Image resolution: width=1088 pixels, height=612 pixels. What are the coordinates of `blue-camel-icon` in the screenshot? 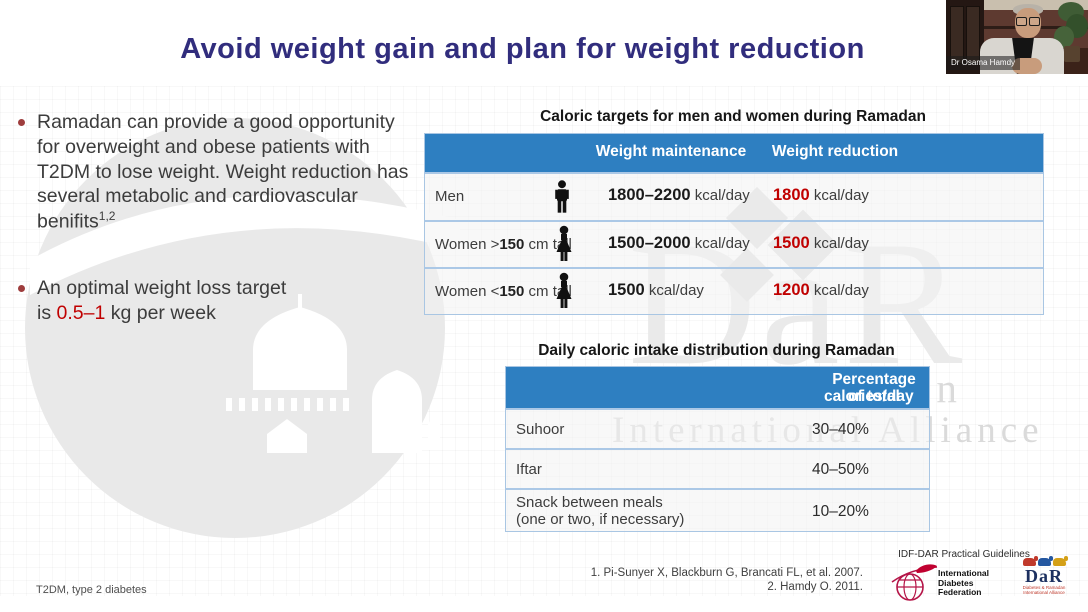 It's located at (1045, 561).